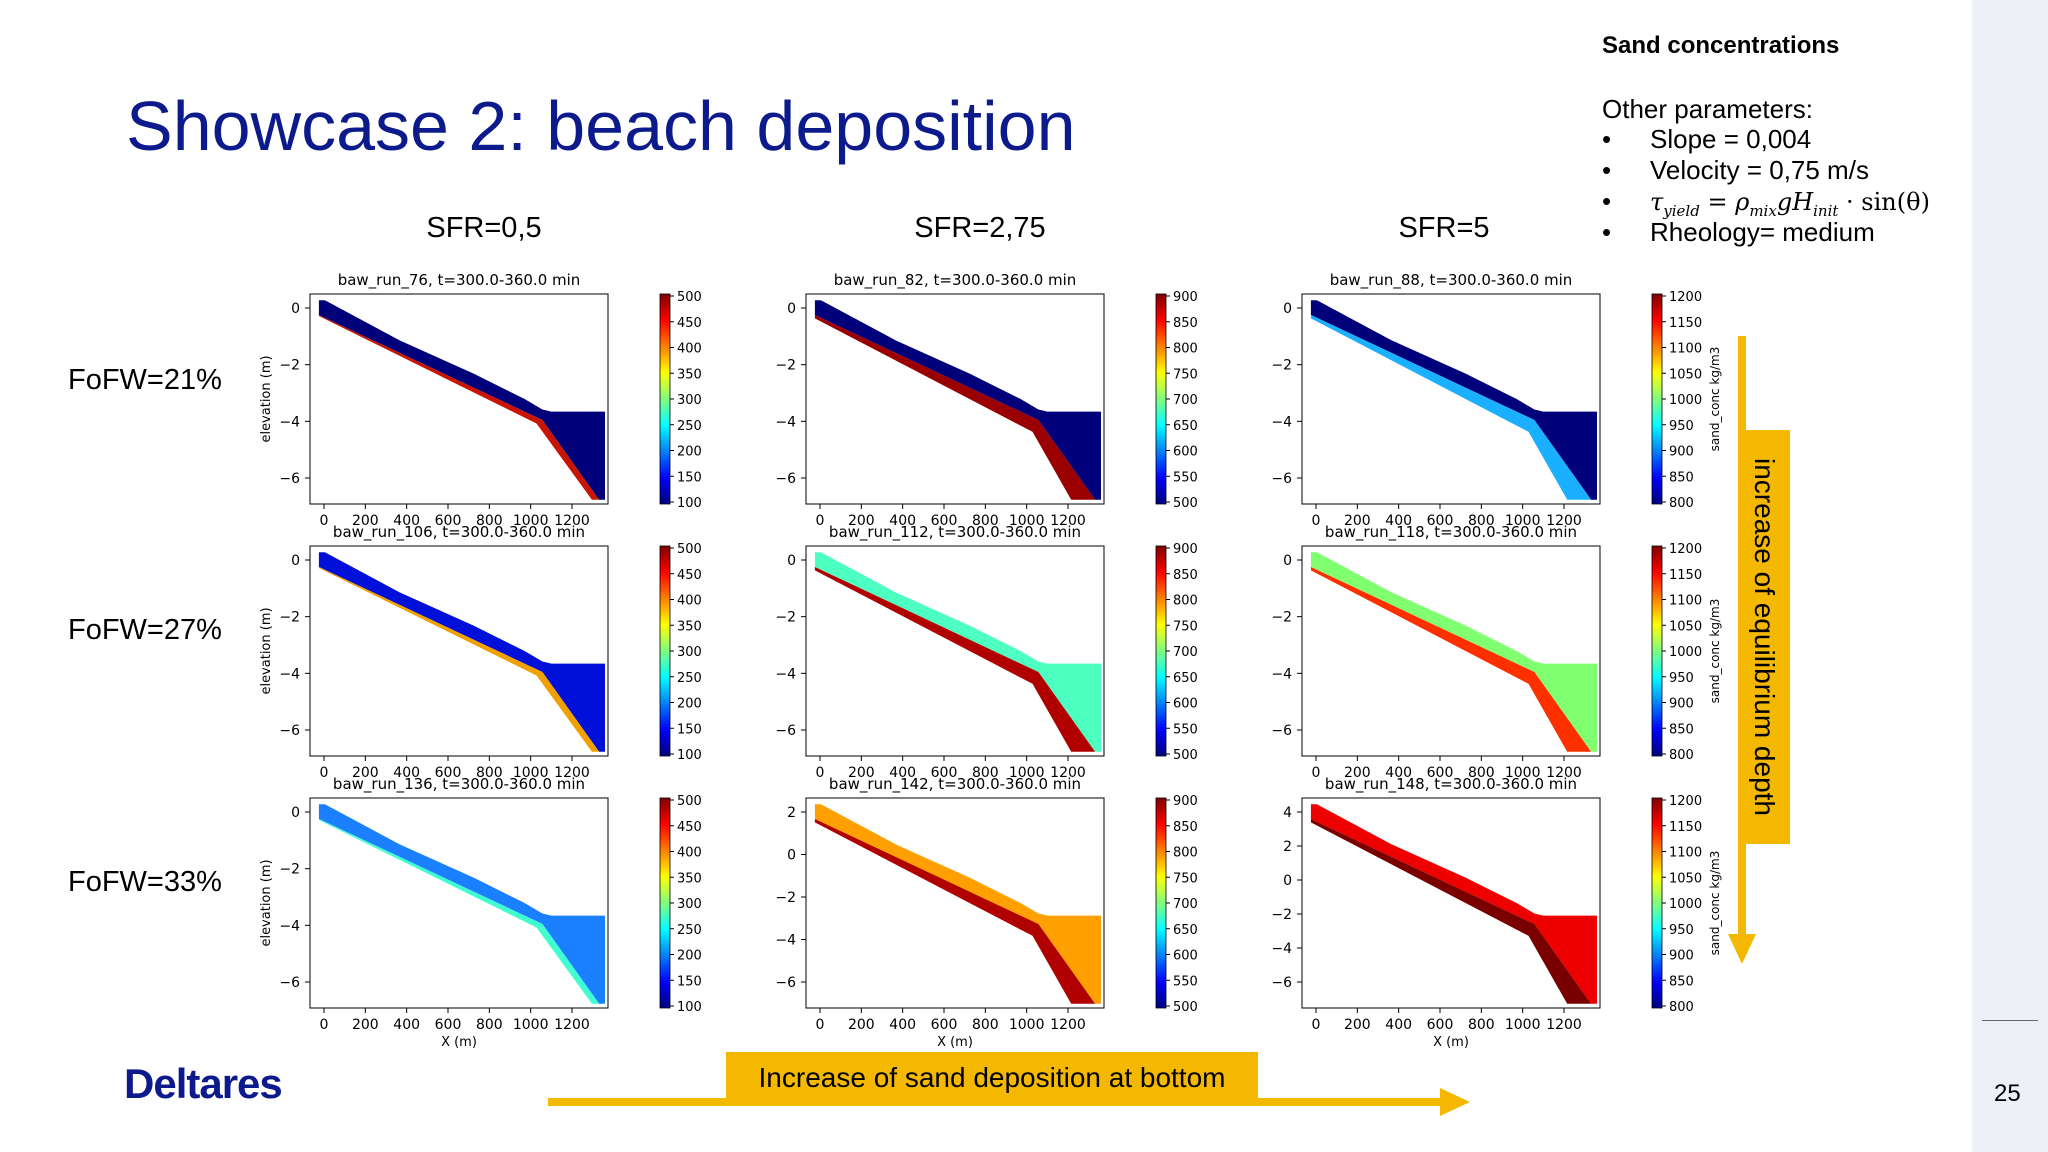 This screenshot has height=1152, width=2048. I want to click on parameter-item-formula: • τyield = ρmixgHinit · sin(θ), so click(1766, 203).